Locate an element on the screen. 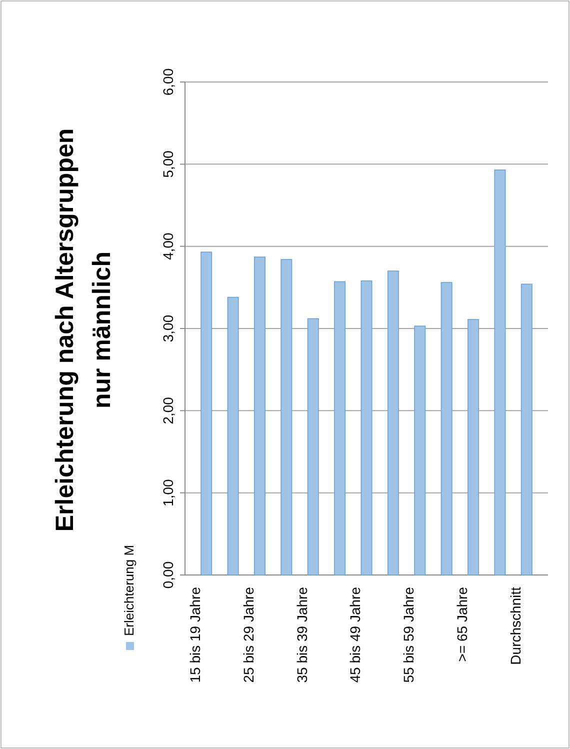 This screenshot has width=570, height=749. x-tick-label: 25 bis 29 Jahre is located at coordinates (248, 634).